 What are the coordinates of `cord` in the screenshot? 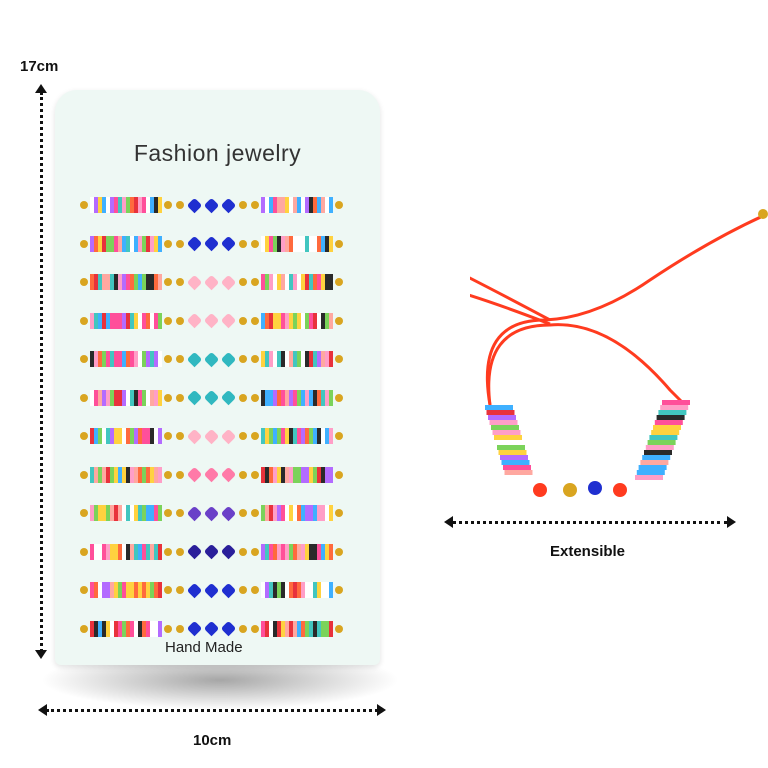 It's located at (510, 299).